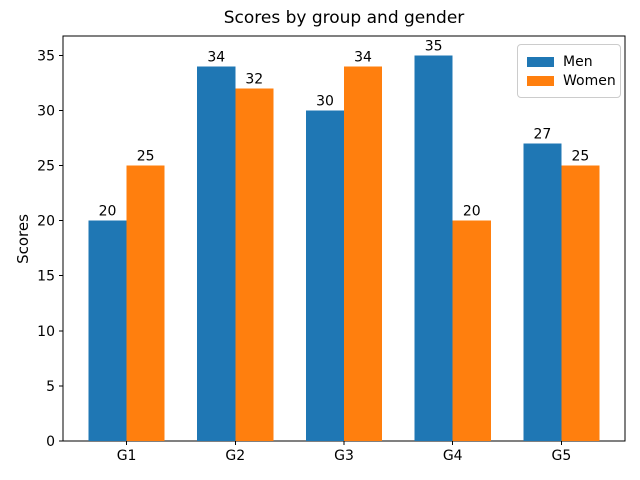  Describe the element at coordinates (216, 253) in the screenshot. I see `bar-men-g2` at that location.